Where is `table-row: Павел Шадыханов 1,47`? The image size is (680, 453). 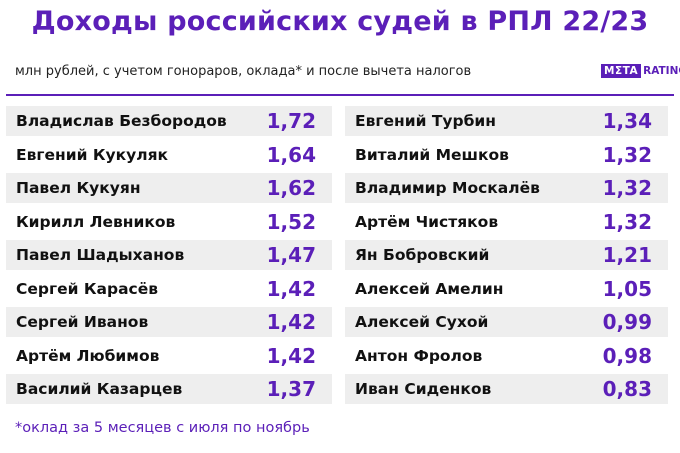 table-row: Павел Шадыханов 1,47 is located at coordinates (169, 255).